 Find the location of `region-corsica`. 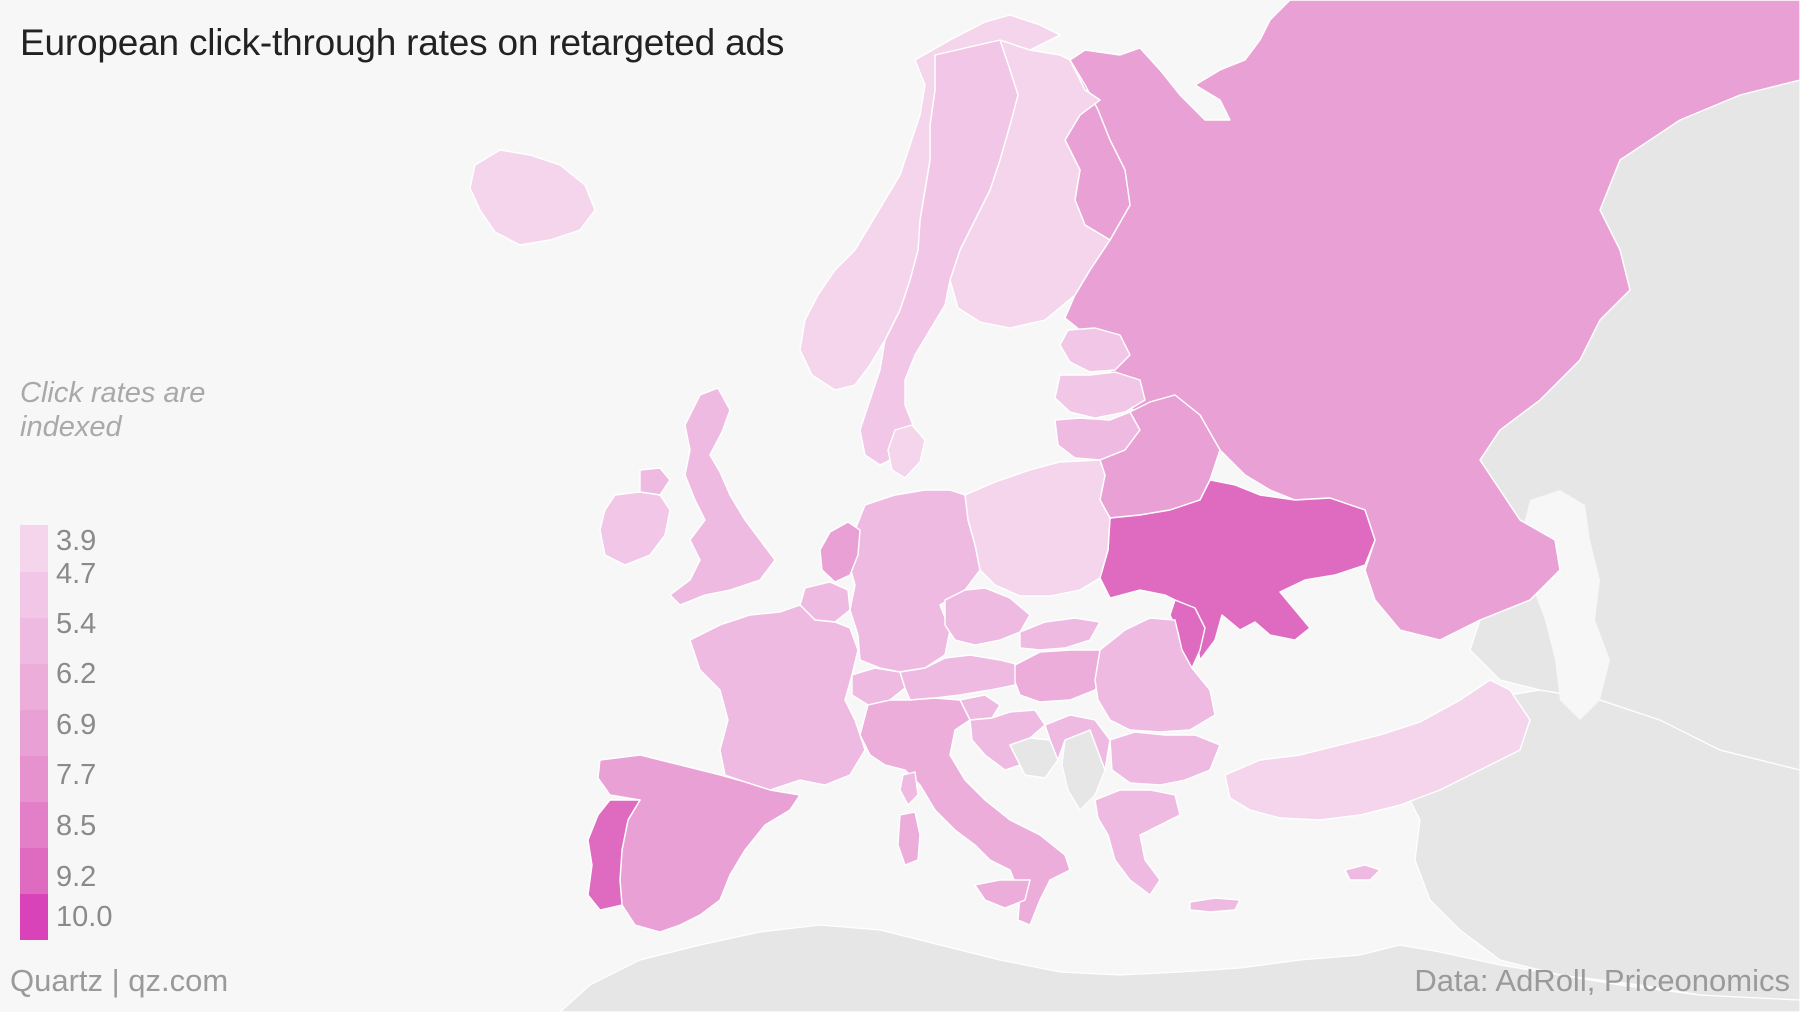

region-corsica is located at coordinates (909, 788).